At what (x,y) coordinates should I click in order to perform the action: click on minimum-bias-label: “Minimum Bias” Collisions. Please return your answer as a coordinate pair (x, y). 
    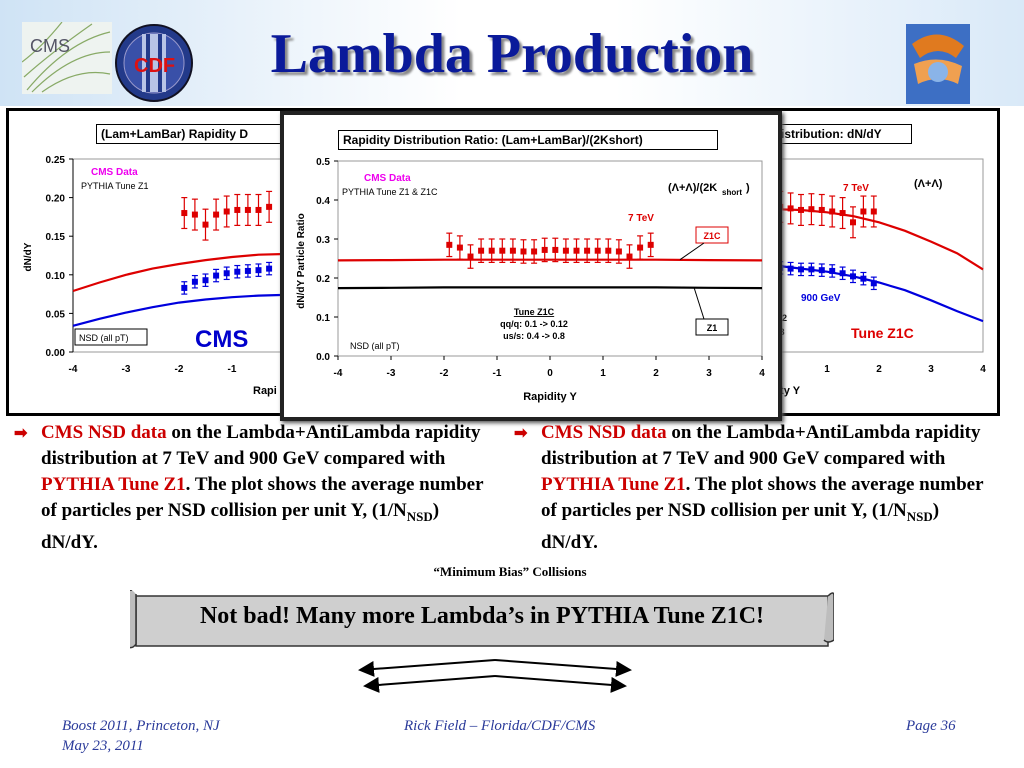
    Looking at the image, I should click on (510, 571).